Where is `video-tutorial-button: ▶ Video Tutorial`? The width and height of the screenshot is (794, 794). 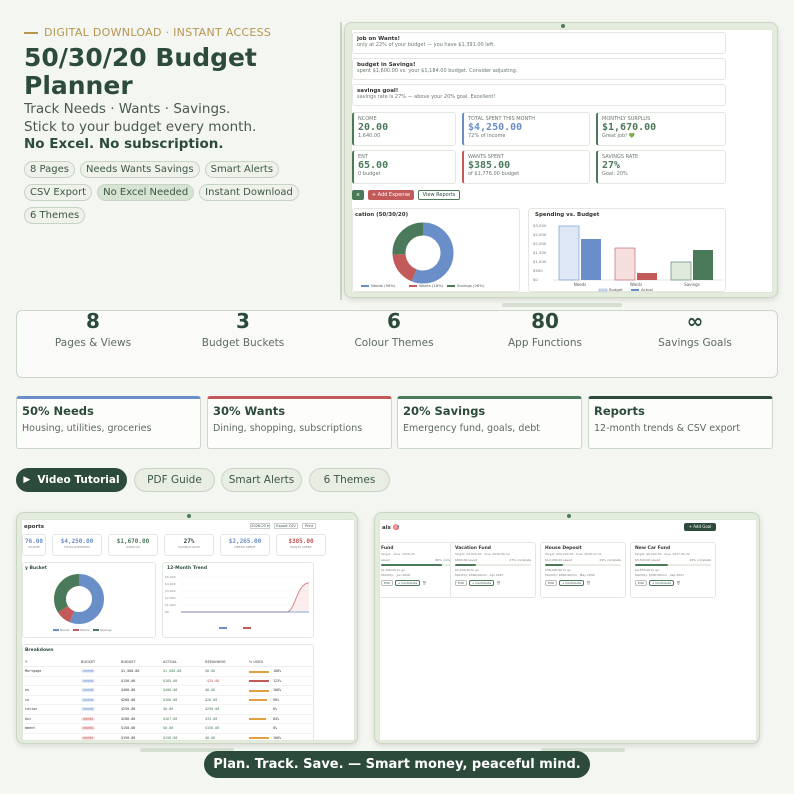
video-tutorial-button: ▶ Video Tutorial is located at coordinates (71, 480).